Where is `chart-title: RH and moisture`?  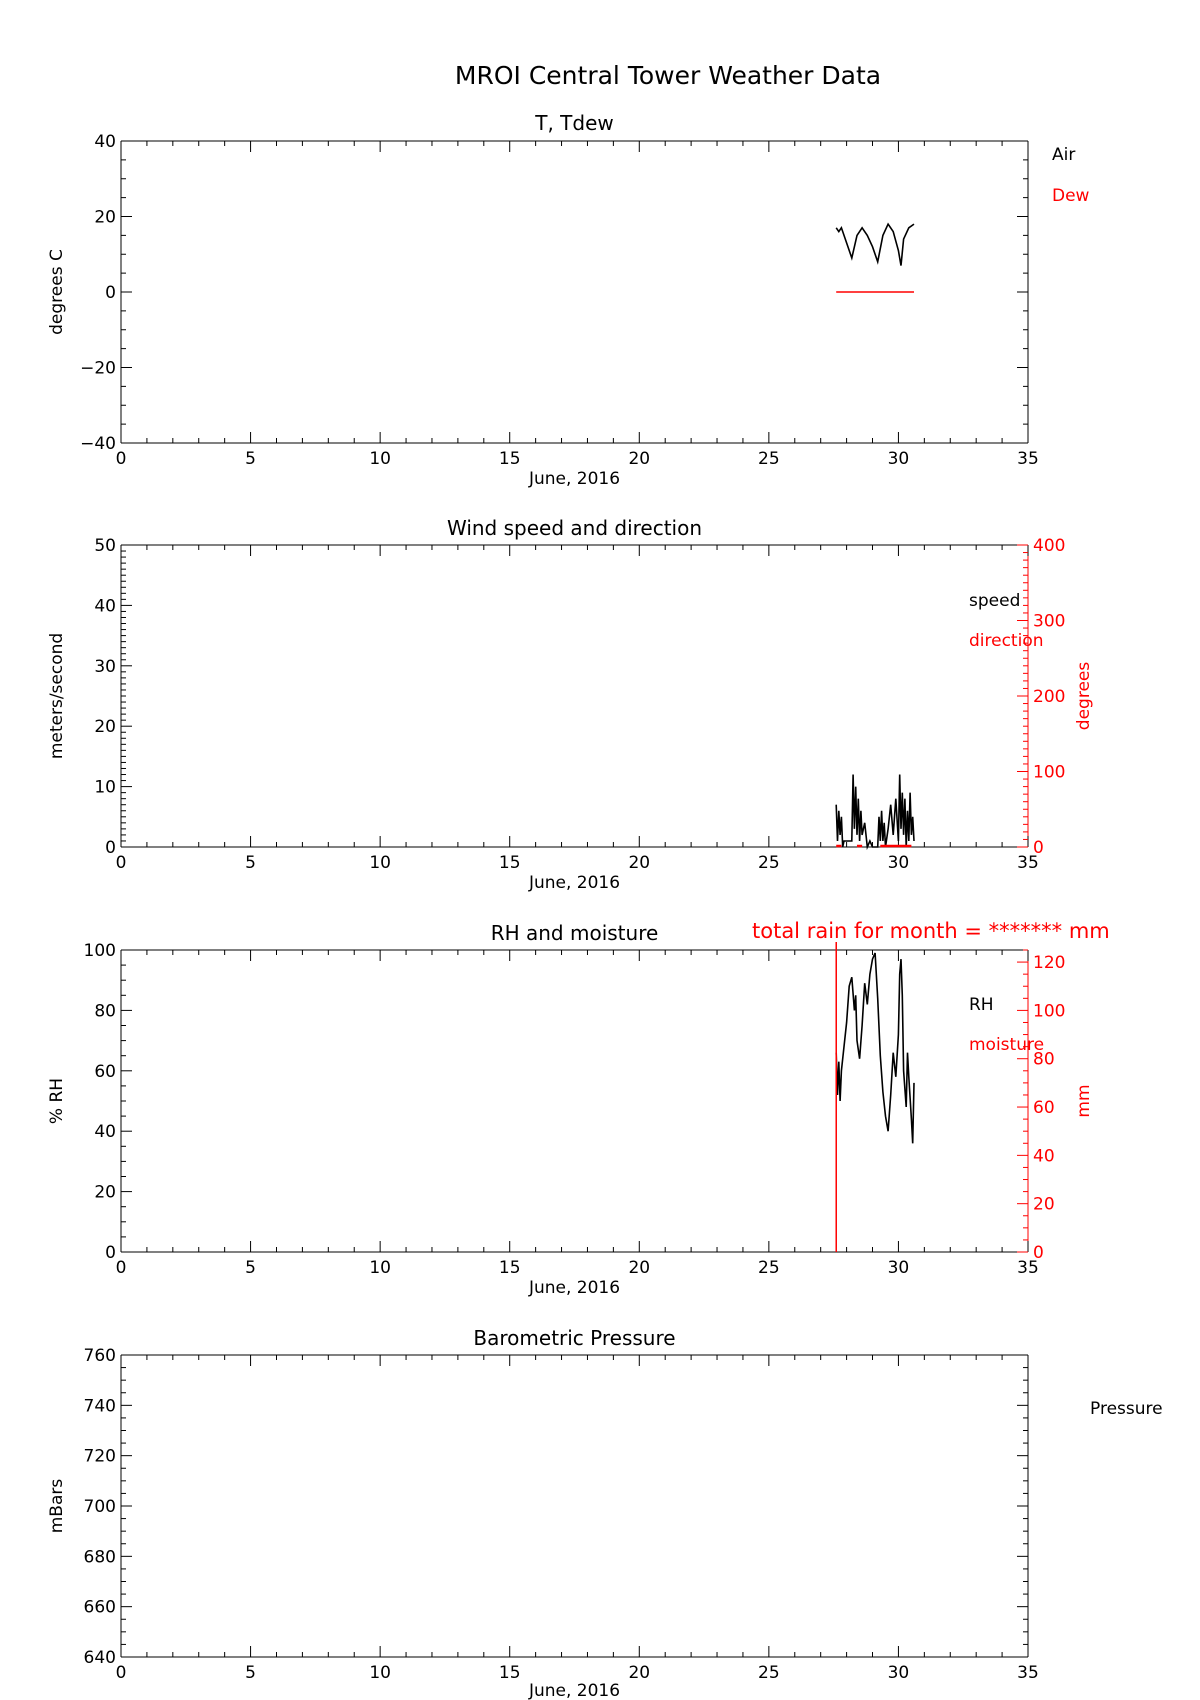
chart-title: RH and moisture is located at coordinates (575, 933).